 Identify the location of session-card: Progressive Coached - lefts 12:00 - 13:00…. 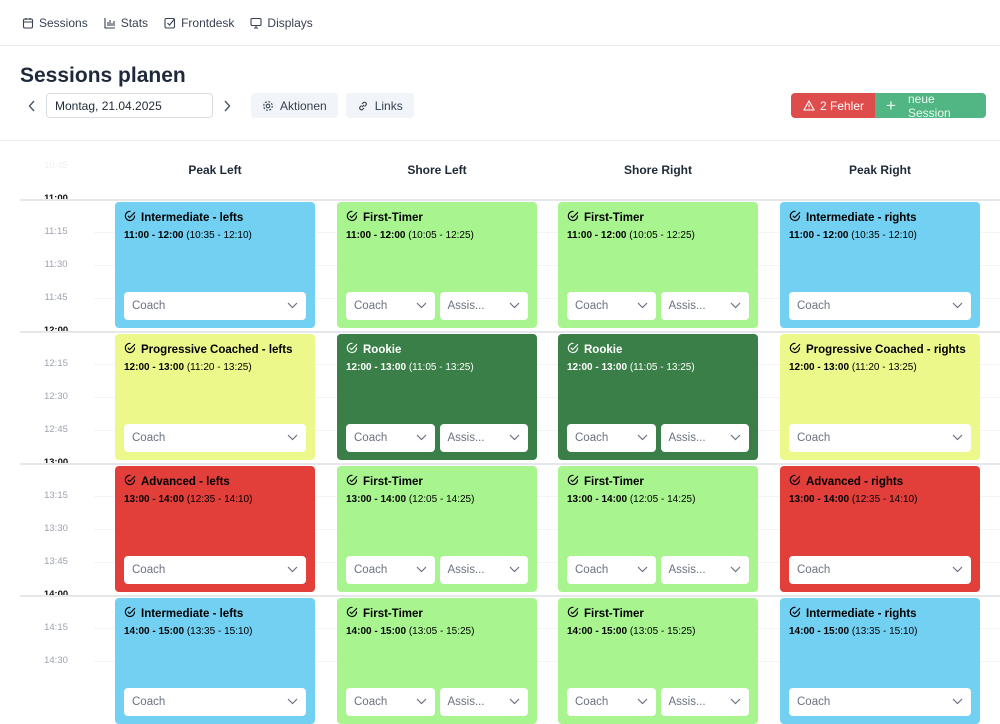
(215, 397).